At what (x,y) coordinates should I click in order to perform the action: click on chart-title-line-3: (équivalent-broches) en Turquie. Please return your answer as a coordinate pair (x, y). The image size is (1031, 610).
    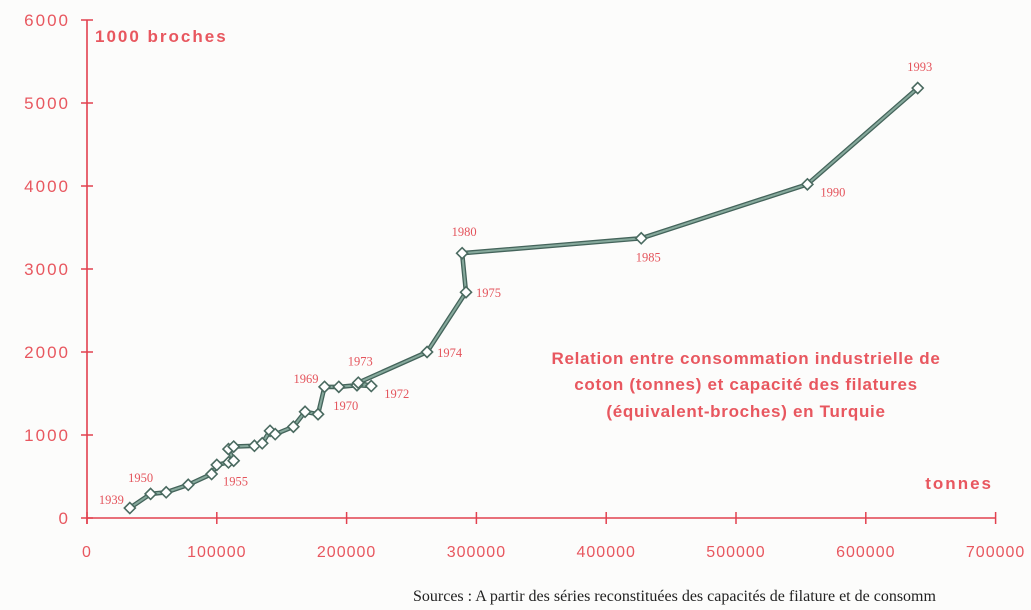
    Looking at the image, I should click on (745, 411).